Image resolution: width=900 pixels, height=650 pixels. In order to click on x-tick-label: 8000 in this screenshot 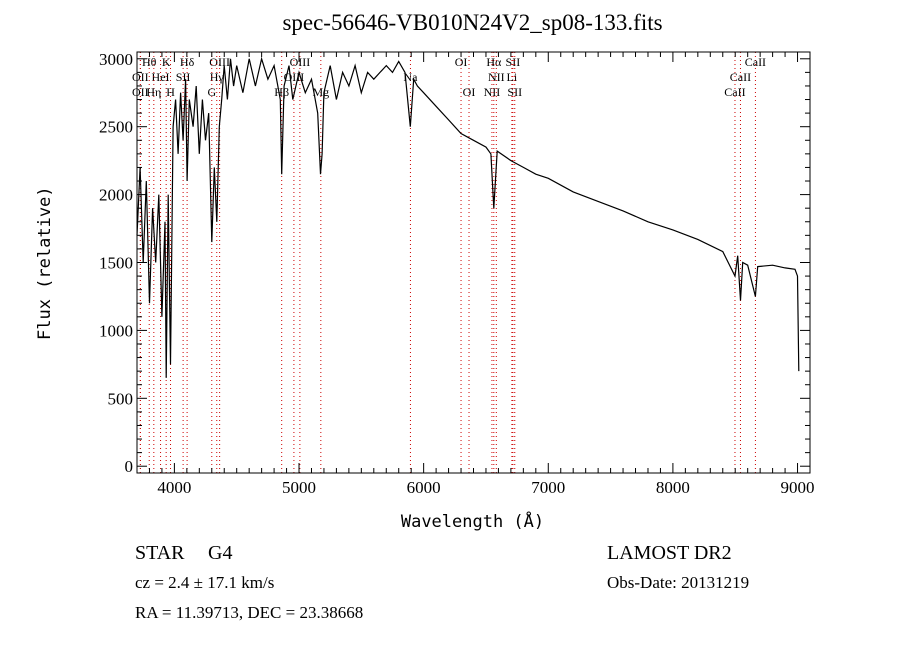, I will do `click(673, 487)`.